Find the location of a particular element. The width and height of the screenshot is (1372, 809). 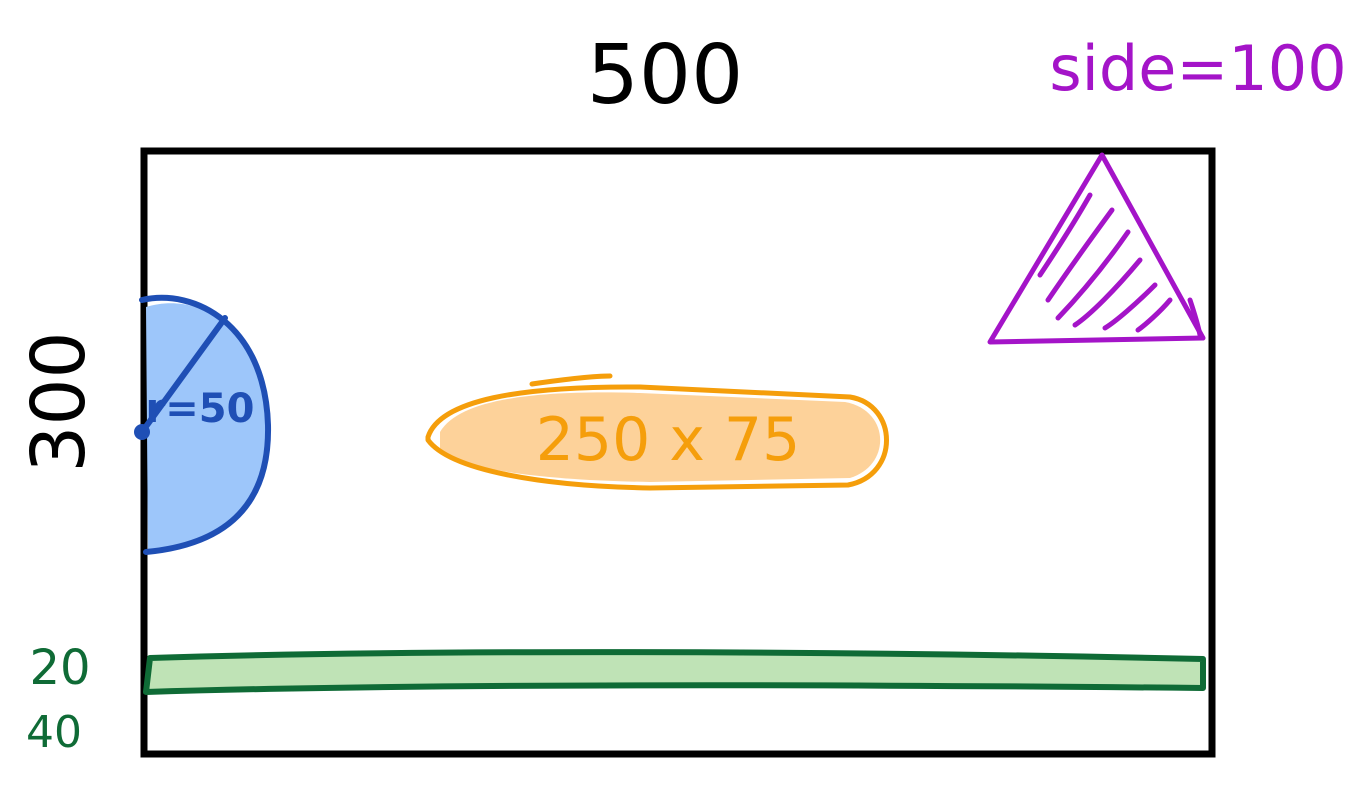

rect-shape-fill is located at coordinates (660, 437).